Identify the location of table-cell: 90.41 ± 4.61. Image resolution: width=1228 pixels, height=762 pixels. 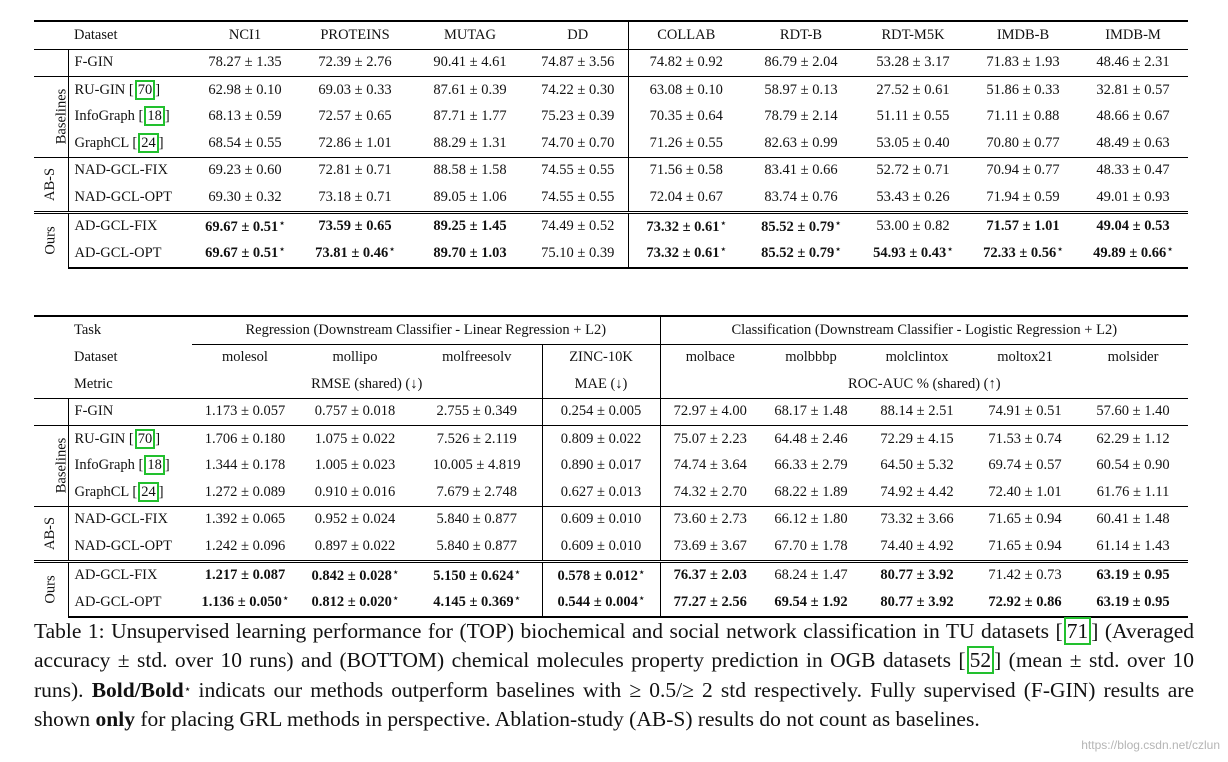
(470, 62).